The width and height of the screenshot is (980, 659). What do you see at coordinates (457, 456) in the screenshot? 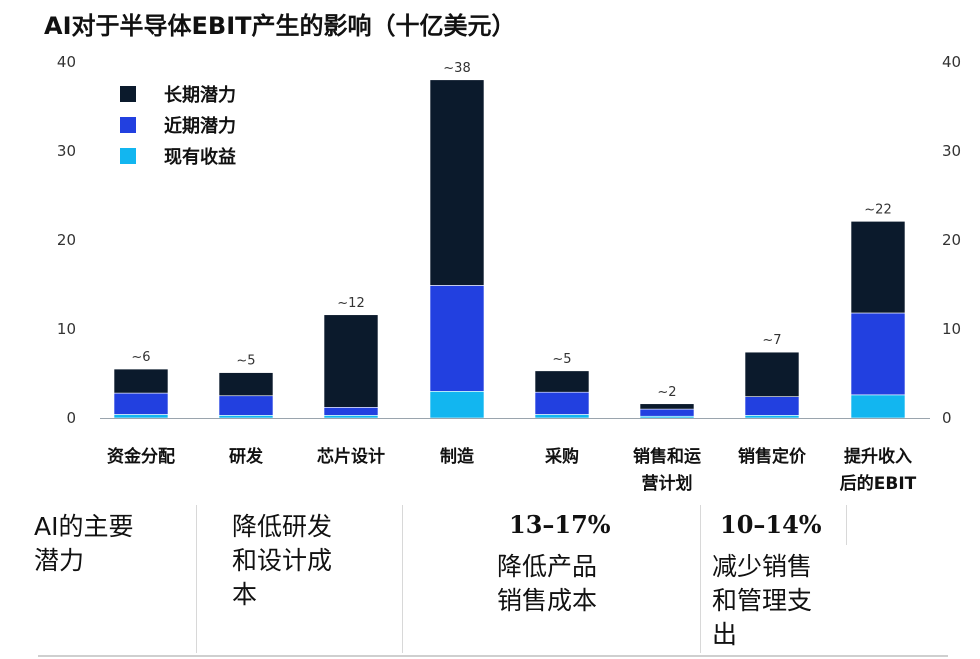
I see `category-label: 制造` at bounding box center [457, 456].